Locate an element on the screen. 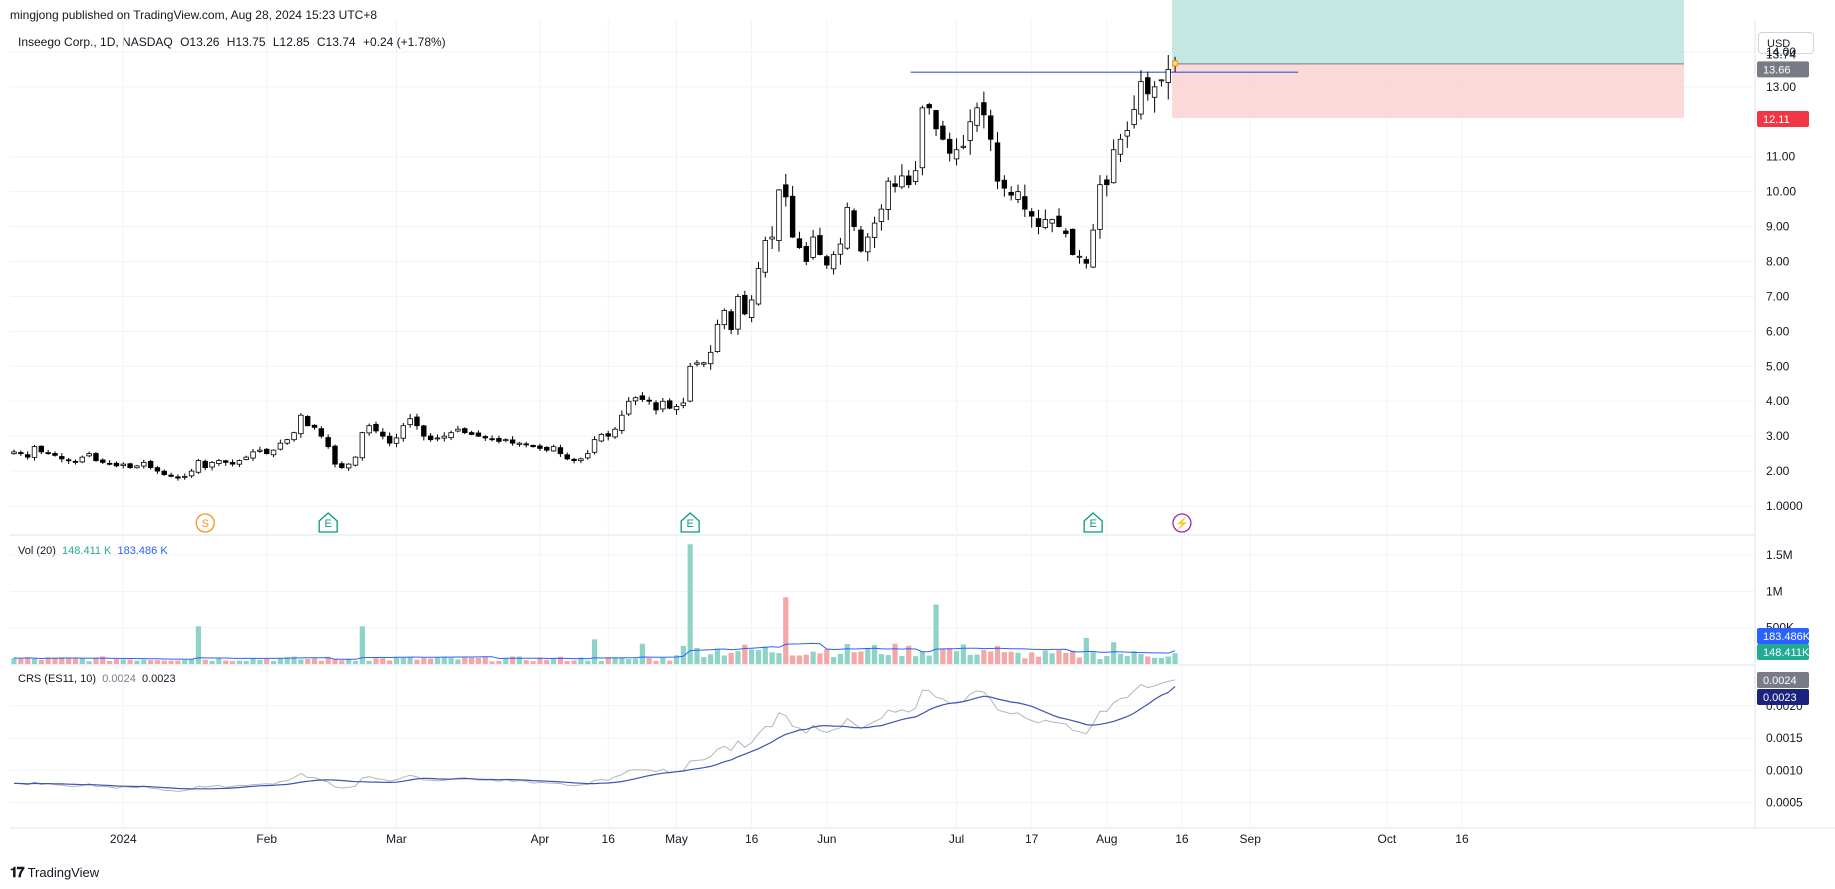  split-marker: S is located at coordinates (205, 523).